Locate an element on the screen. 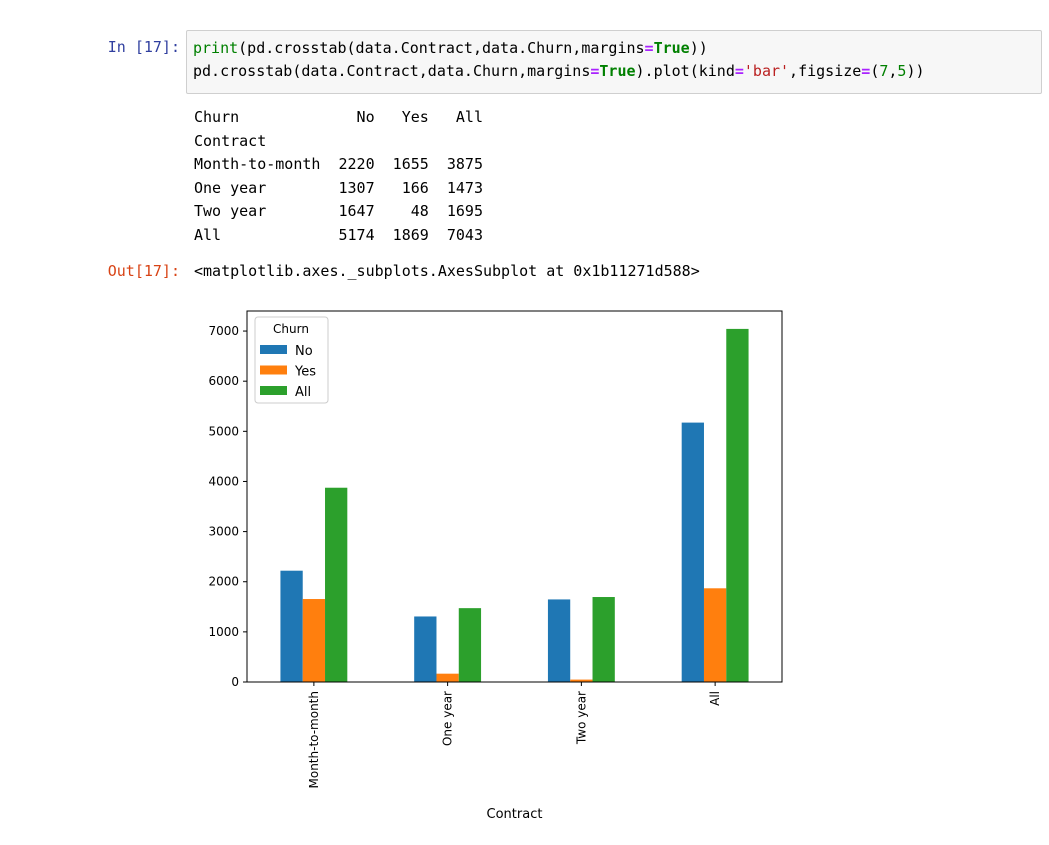  x-tick-label: Two year is located at coordinates (581, 718).